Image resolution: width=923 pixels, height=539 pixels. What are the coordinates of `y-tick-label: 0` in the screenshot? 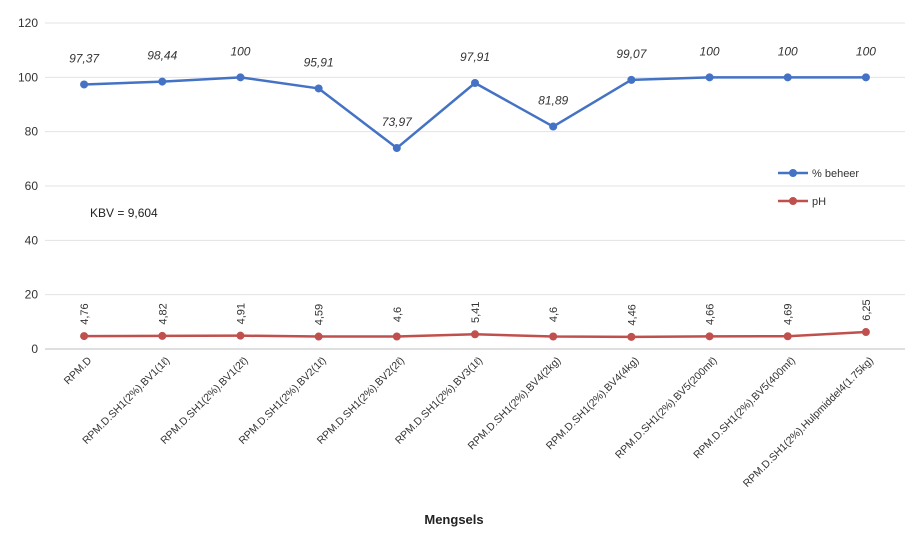 It's located at (34, 349).